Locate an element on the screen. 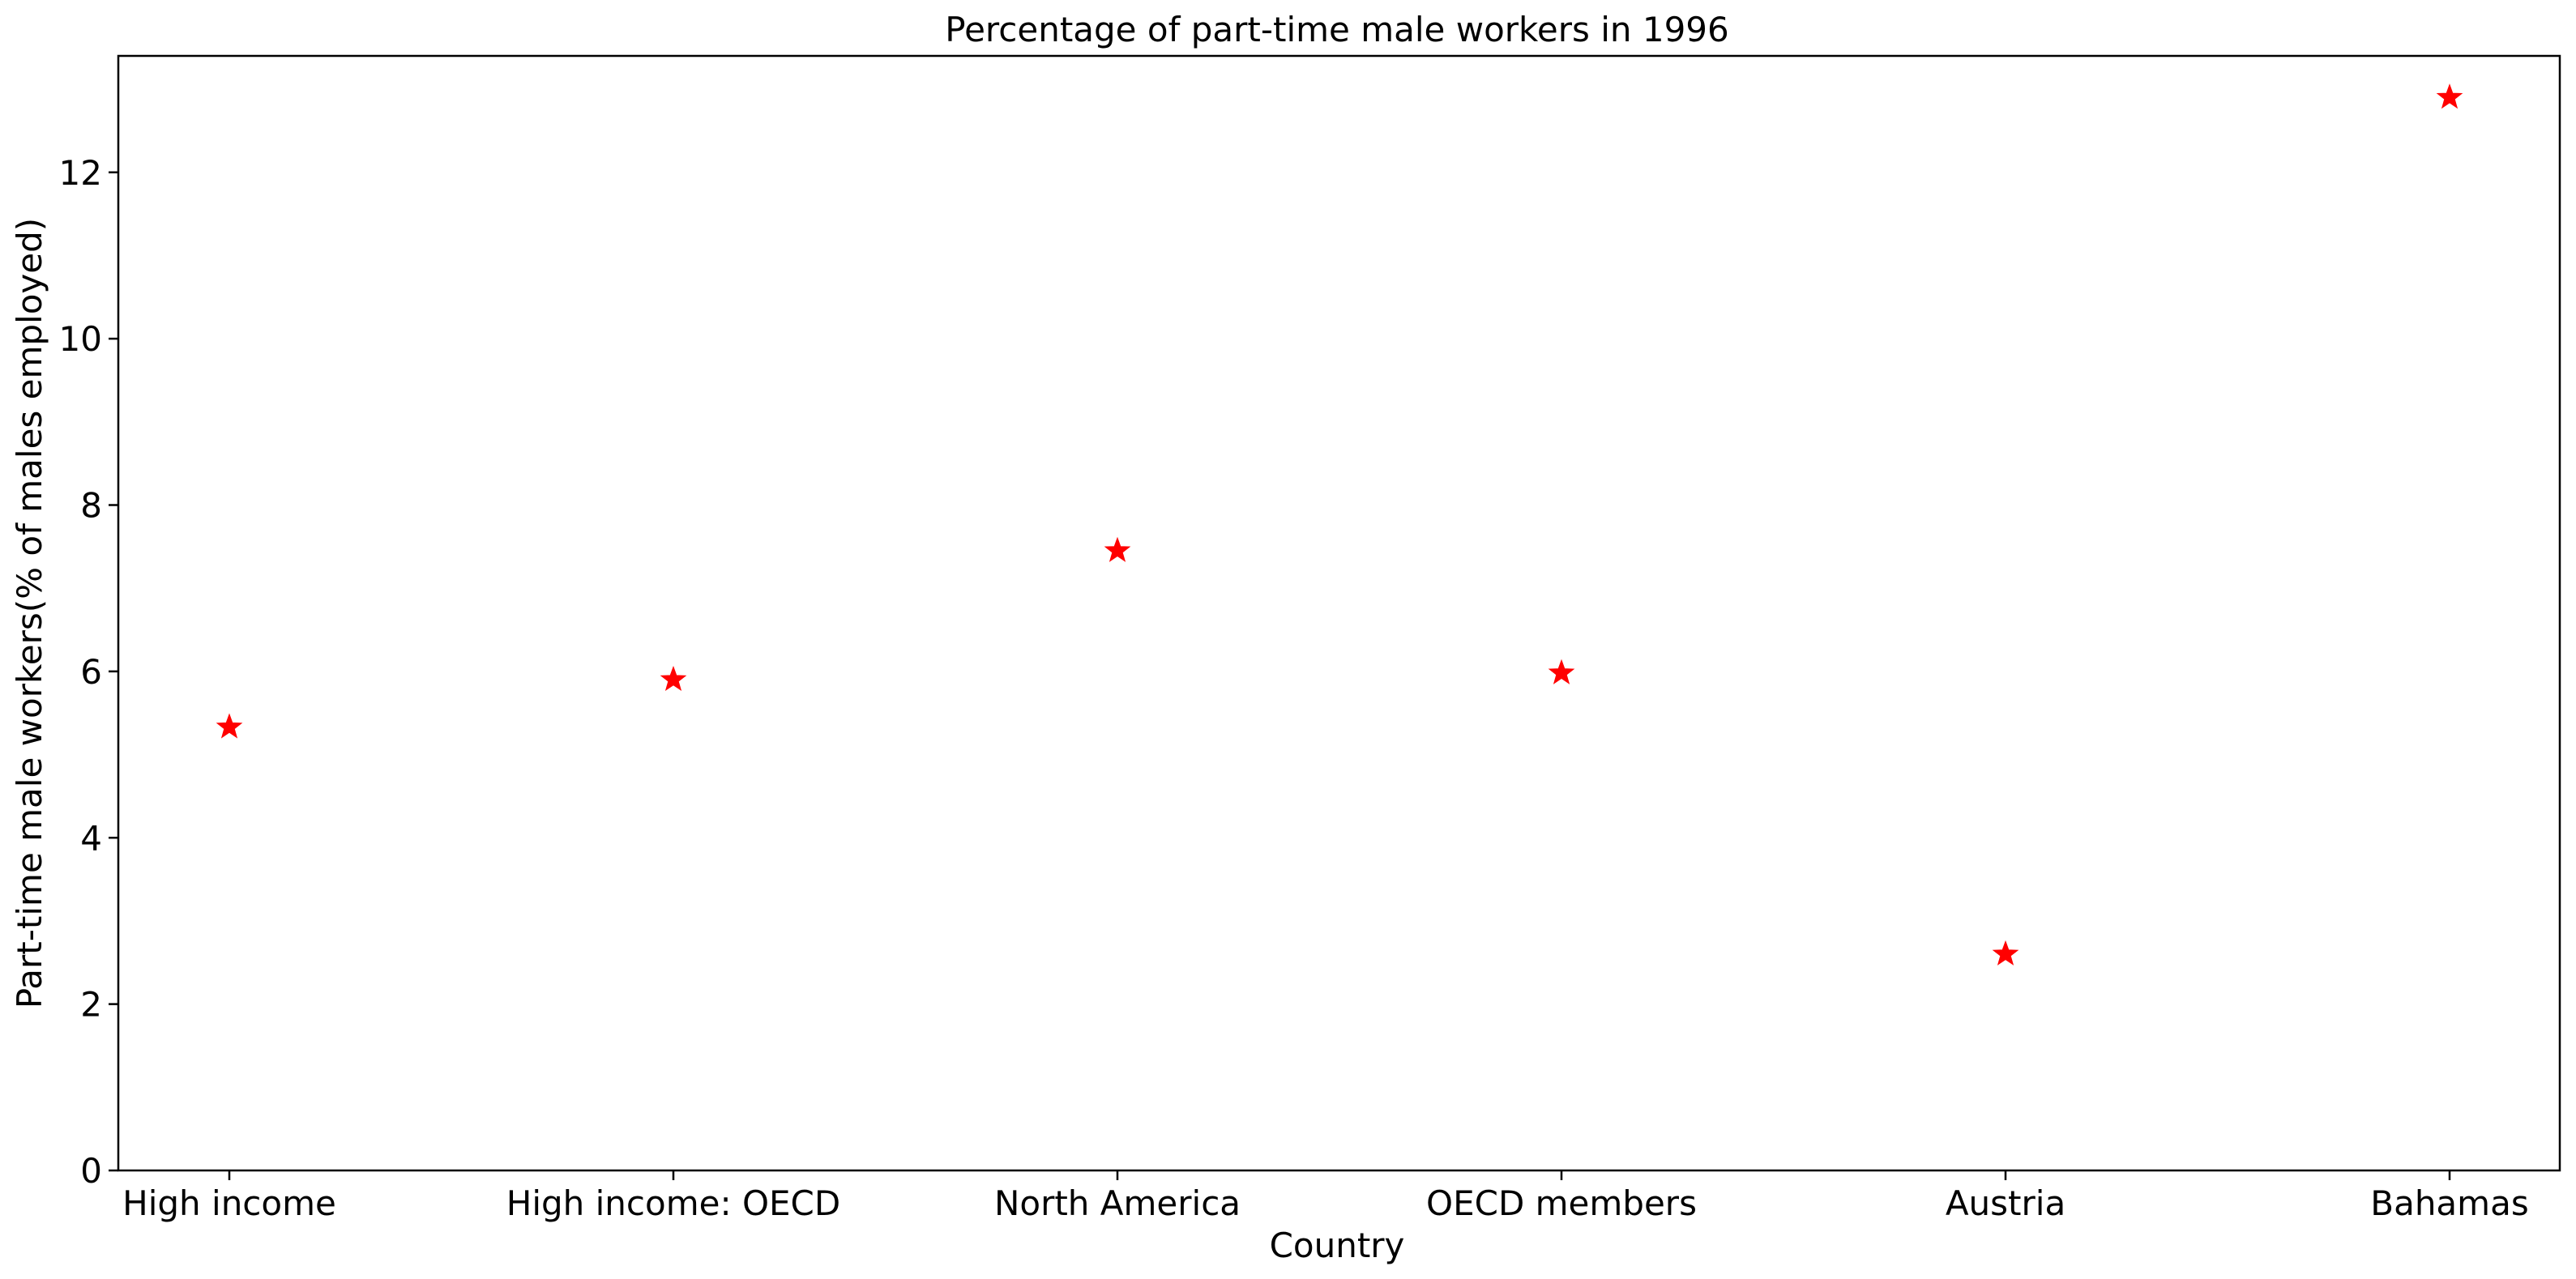 This screenshot has width=2576, height=1279. y-tick-label: 6 is located at coordinates (91, 672).